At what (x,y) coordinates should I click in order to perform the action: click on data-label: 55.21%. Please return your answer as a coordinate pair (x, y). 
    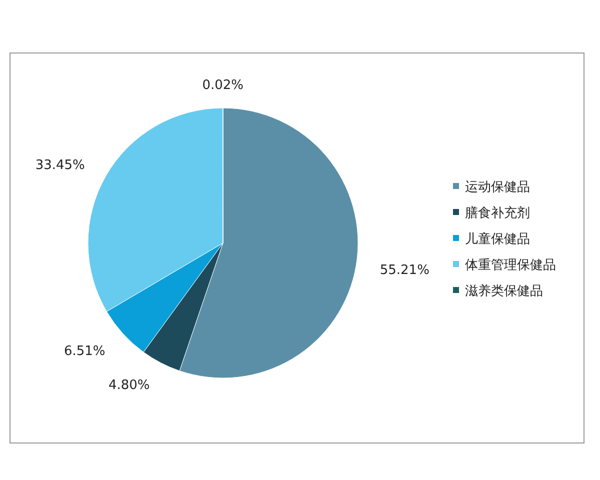
    Looking at the image, I should click on (405, 270).